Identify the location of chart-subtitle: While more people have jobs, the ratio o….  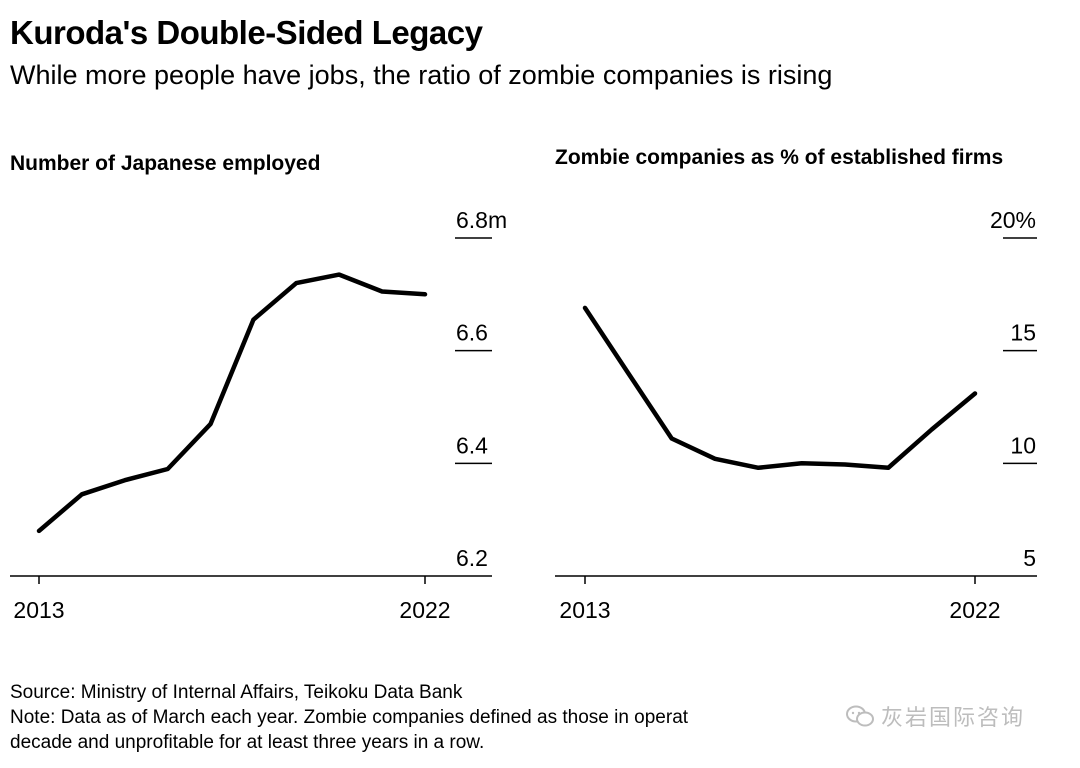
(421, 75).